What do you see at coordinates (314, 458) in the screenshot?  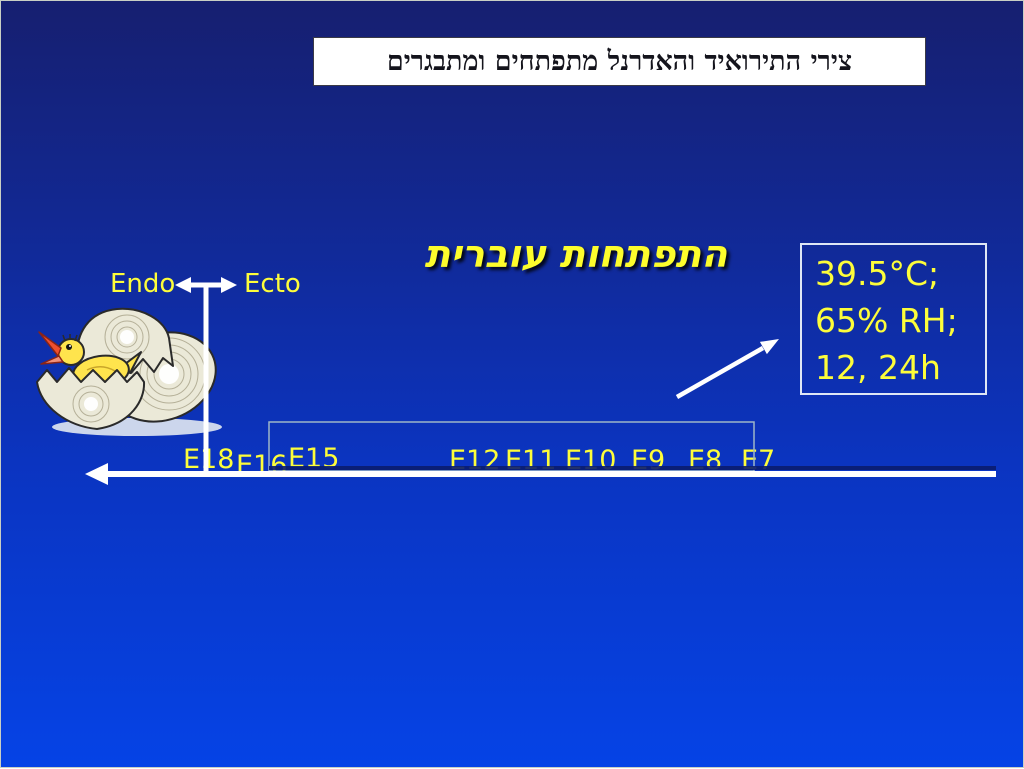 I see `timeline-tick-e15: E15` at bounding box center [314, 458].